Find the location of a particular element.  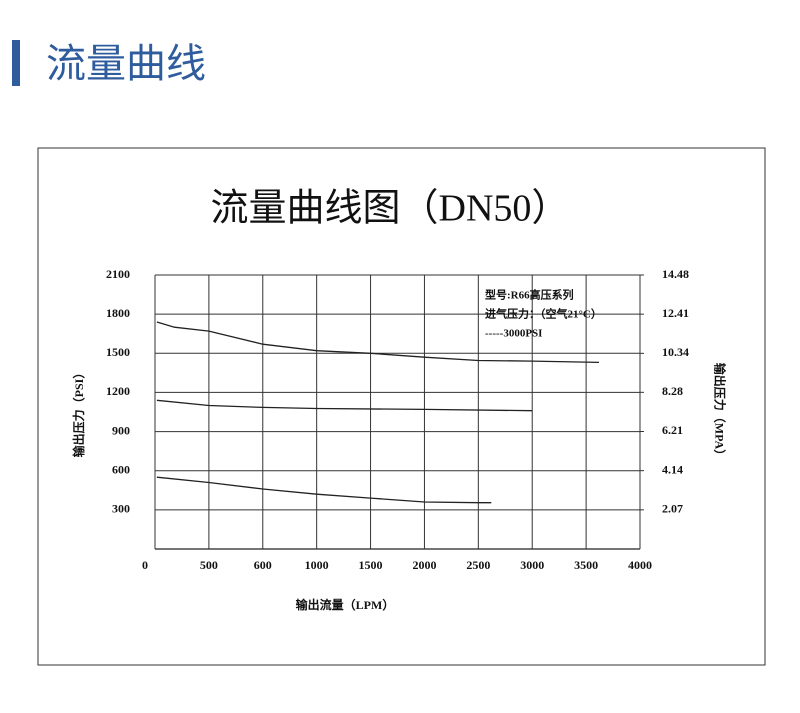

y2-tick-label: 10.34 is located at coordinates (675, 352).